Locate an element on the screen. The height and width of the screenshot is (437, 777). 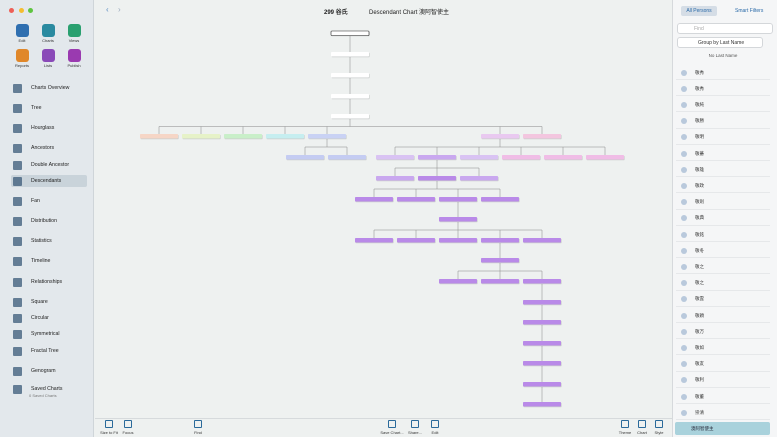
bottom-tool-label: Chart is located at coordinates (642, 432).